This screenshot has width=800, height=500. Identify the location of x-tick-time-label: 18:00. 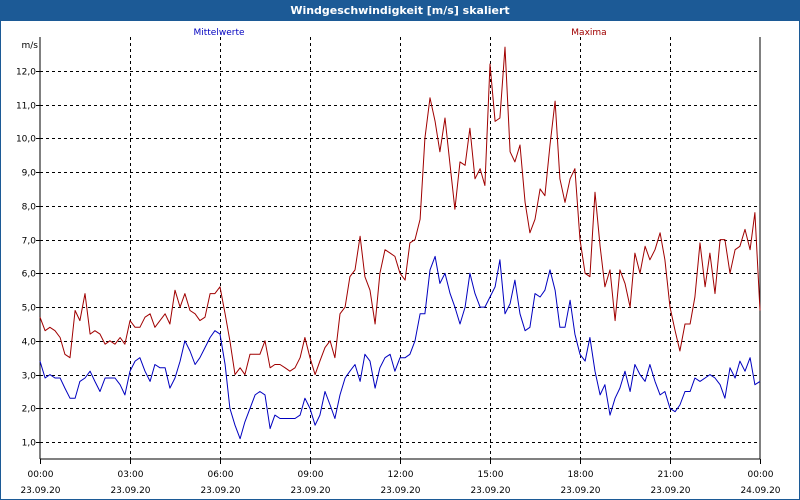
(581, 475).